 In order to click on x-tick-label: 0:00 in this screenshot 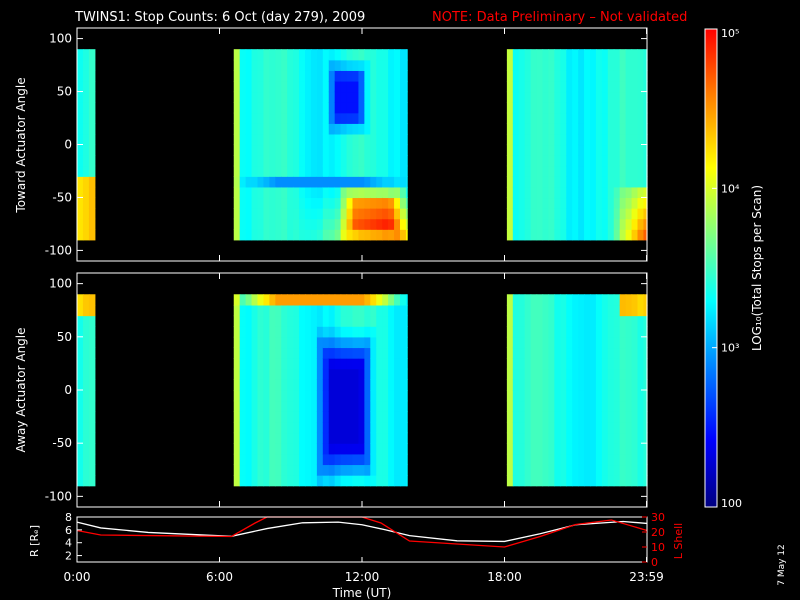, I will do `click(77, 577)`.